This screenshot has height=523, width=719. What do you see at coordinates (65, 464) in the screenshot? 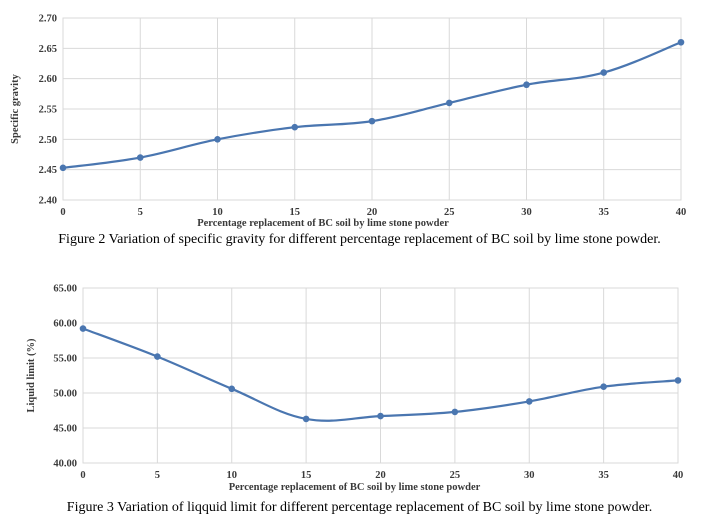
I see `y-tick-label: 40.00` at bounding box center [65, 464].